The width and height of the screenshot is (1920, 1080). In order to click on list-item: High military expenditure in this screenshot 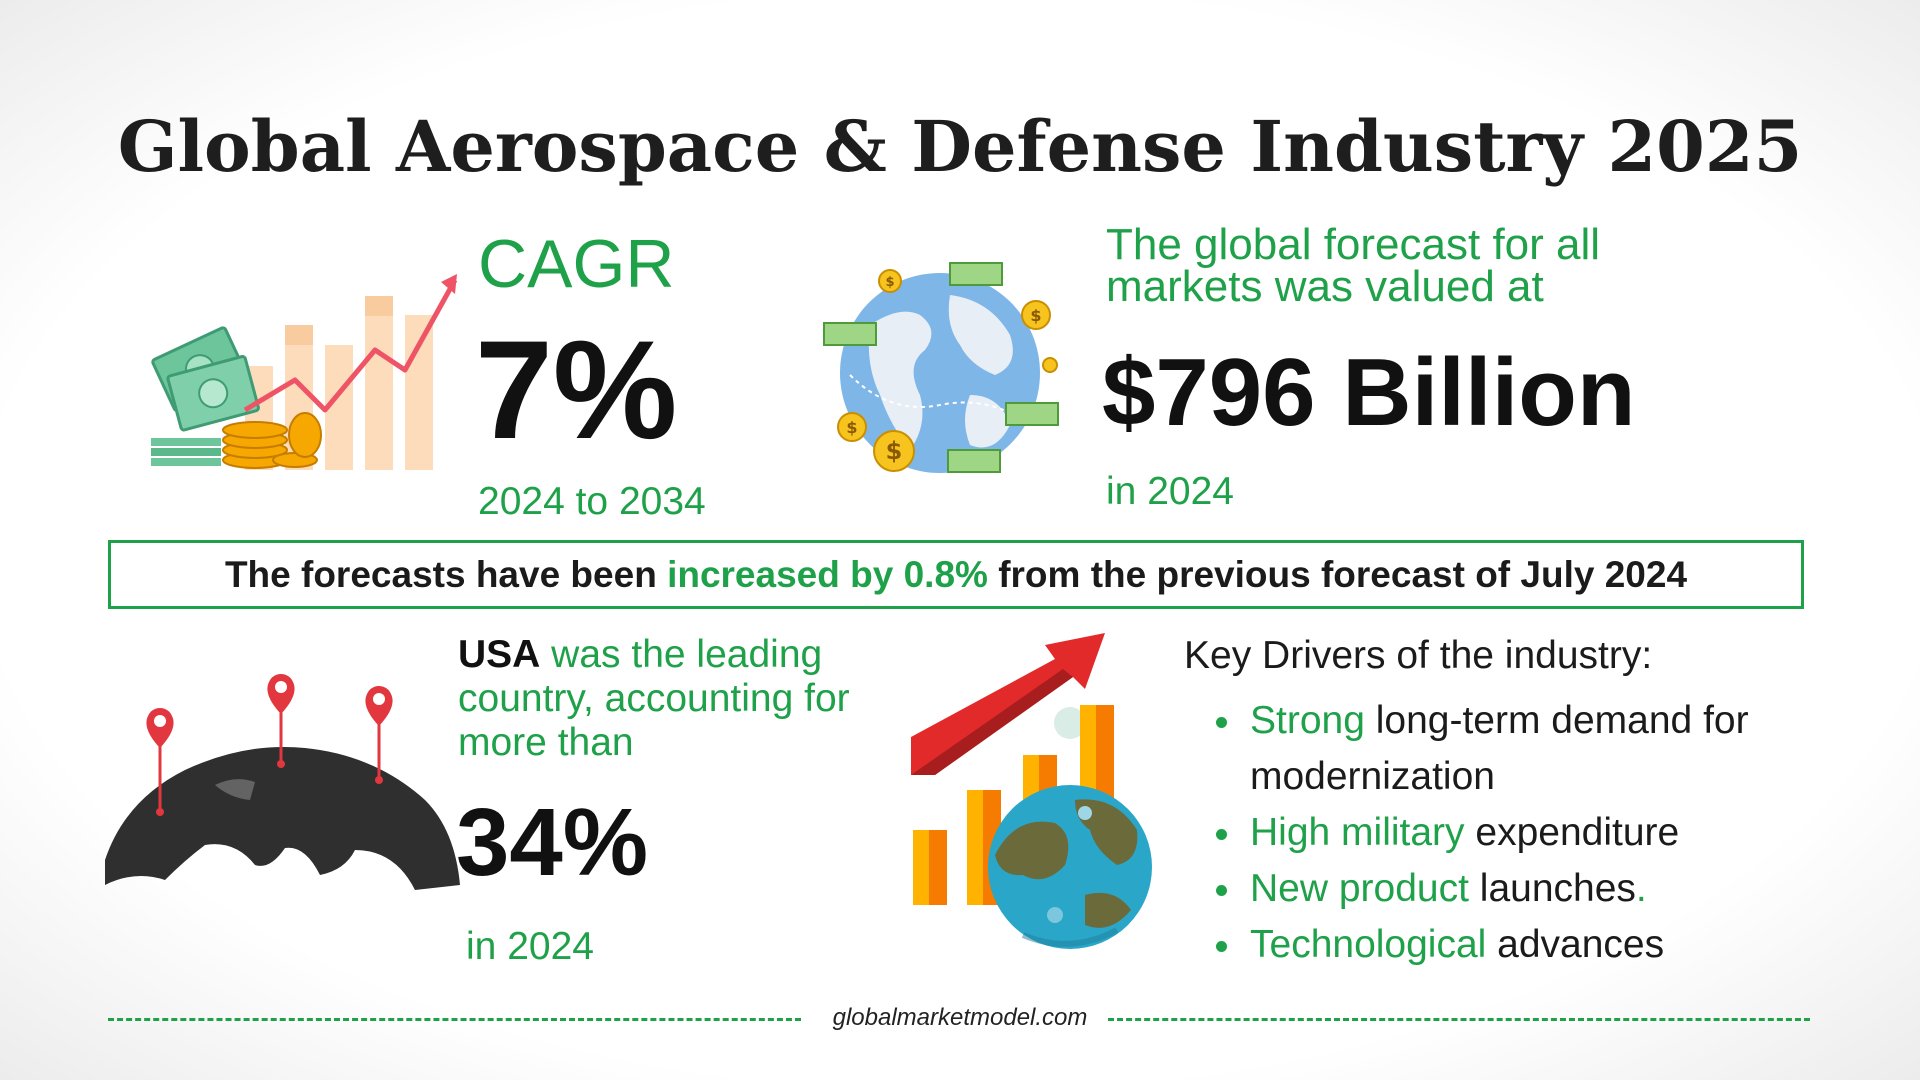, I will do `click(1516, 833)`.